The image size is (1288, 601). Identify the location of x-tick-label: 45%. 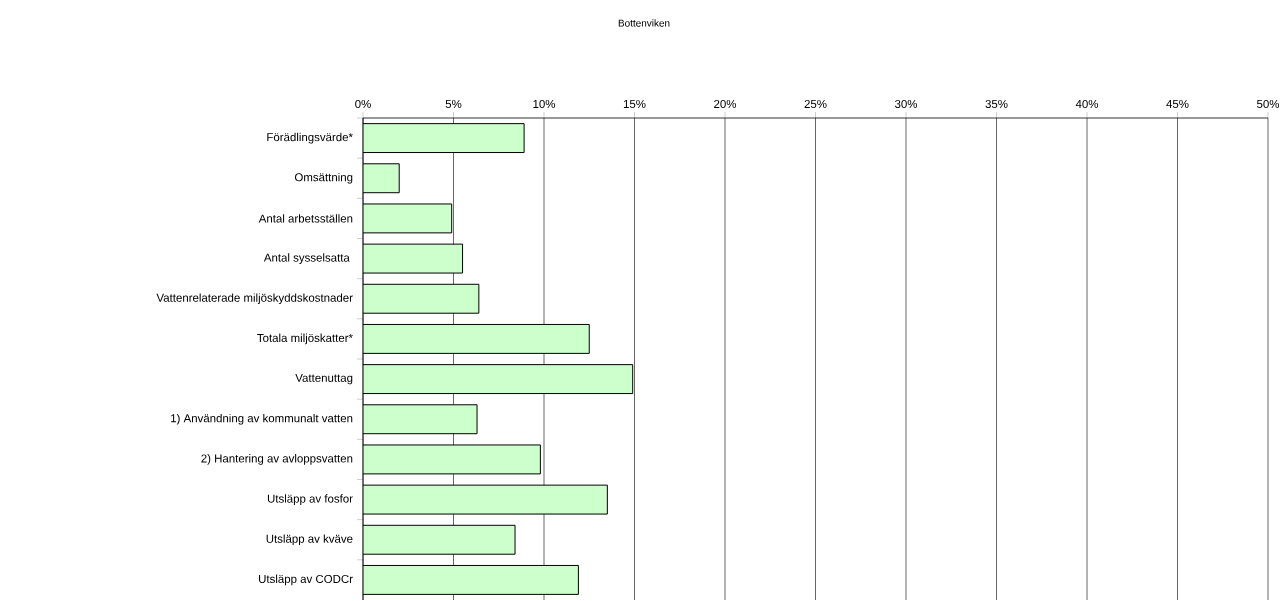
(1177, 103).